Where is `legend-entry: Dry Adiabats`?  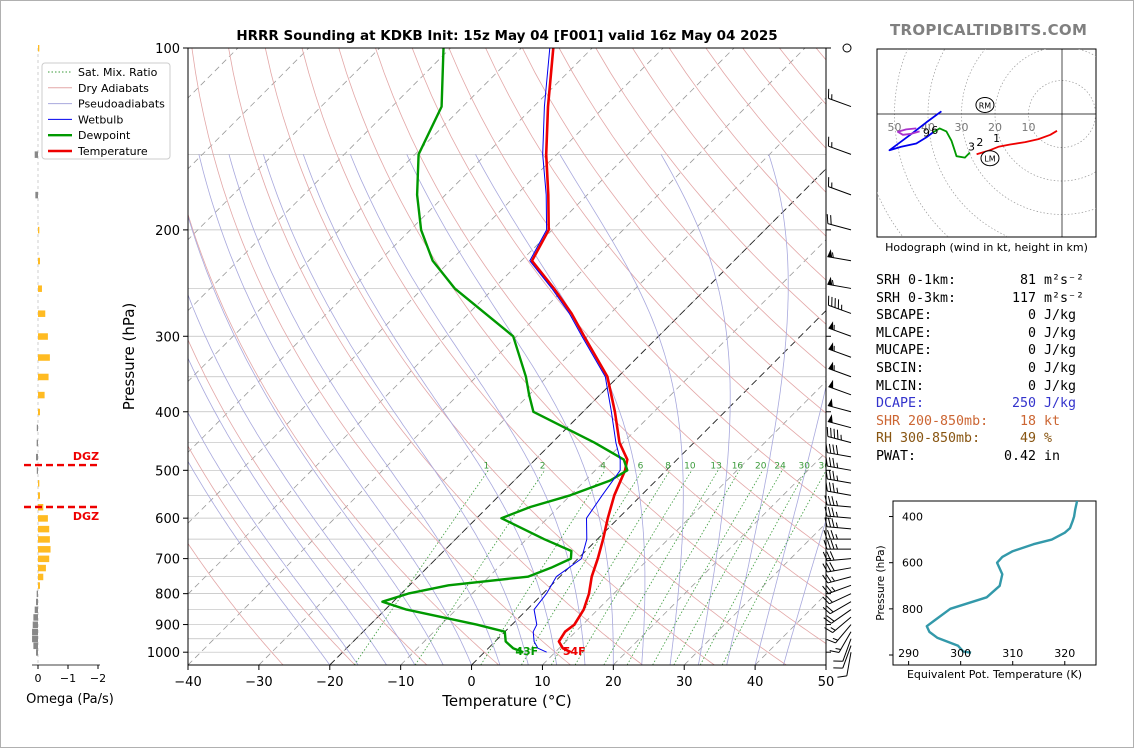
legend-entry: Dry Adiabats is located at coordinates (113, 88).